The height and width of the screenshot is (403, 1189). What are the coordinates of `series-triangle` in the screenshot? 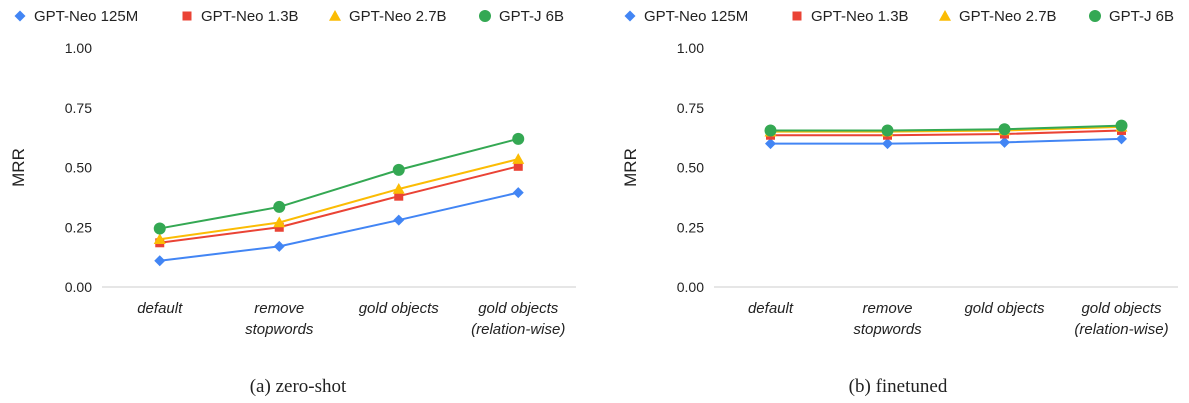 It's located at (339, 198).